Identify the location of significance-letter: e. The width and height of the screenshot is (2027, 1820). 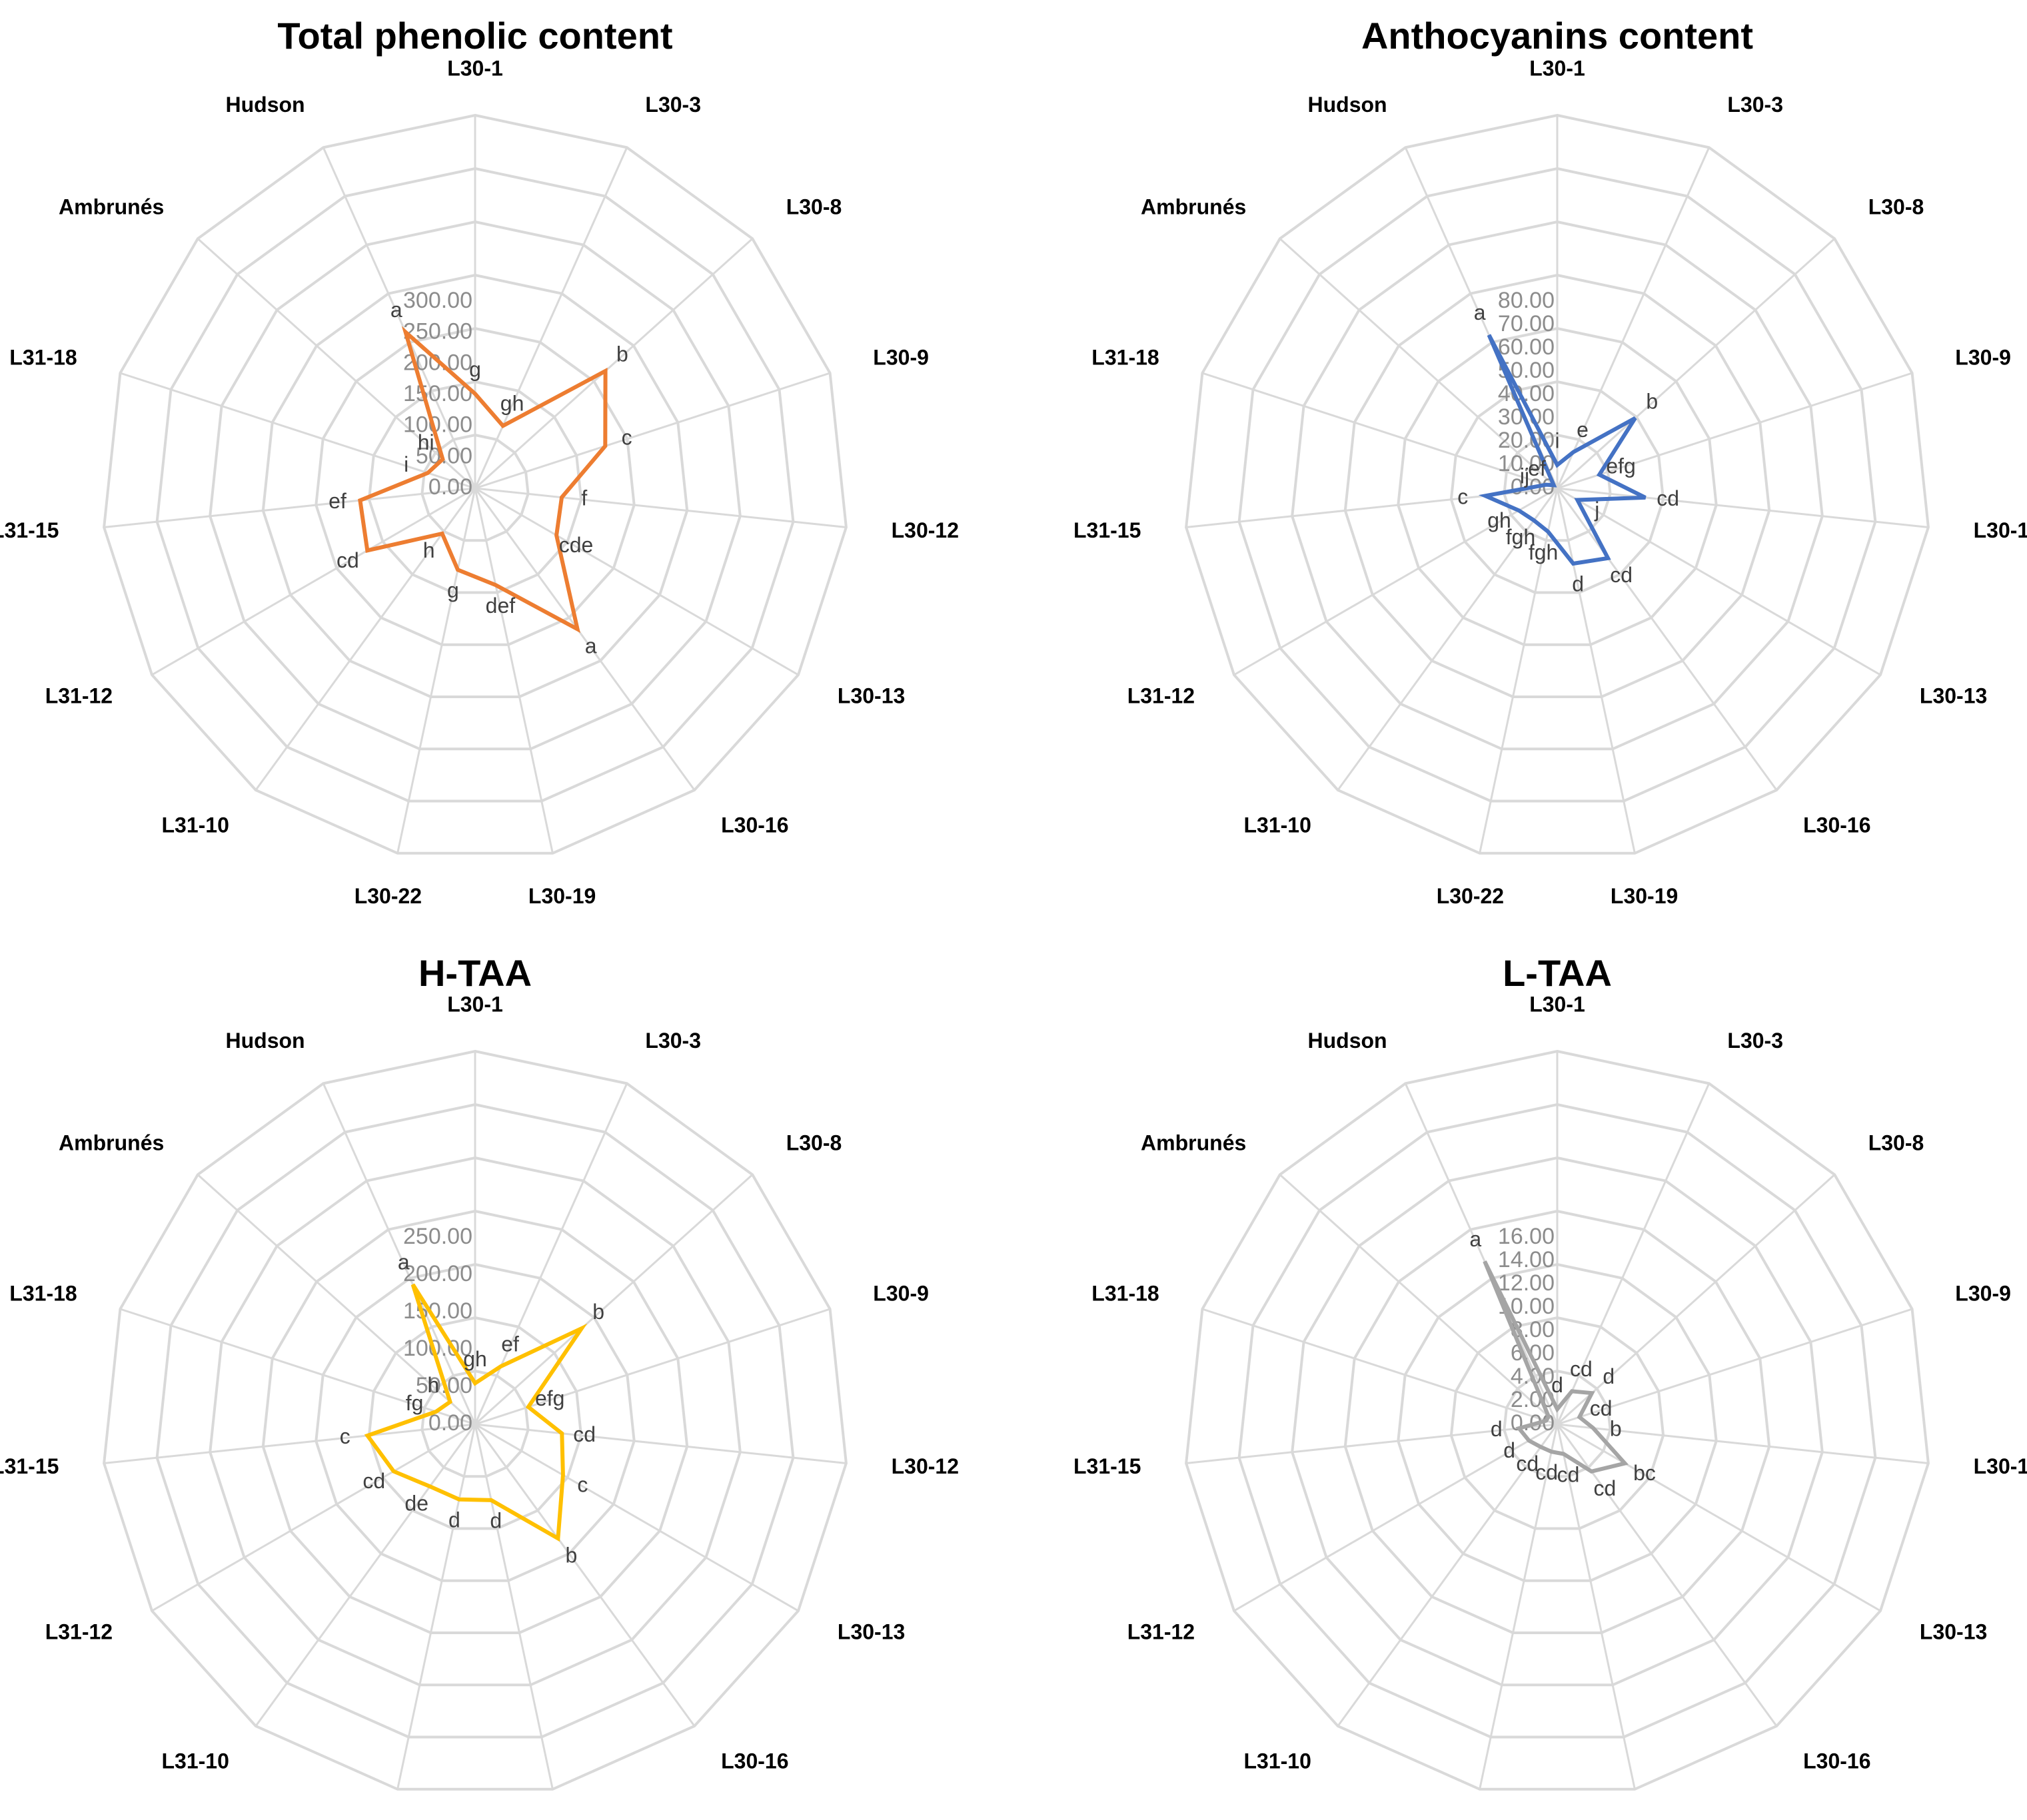
(1583, 430).